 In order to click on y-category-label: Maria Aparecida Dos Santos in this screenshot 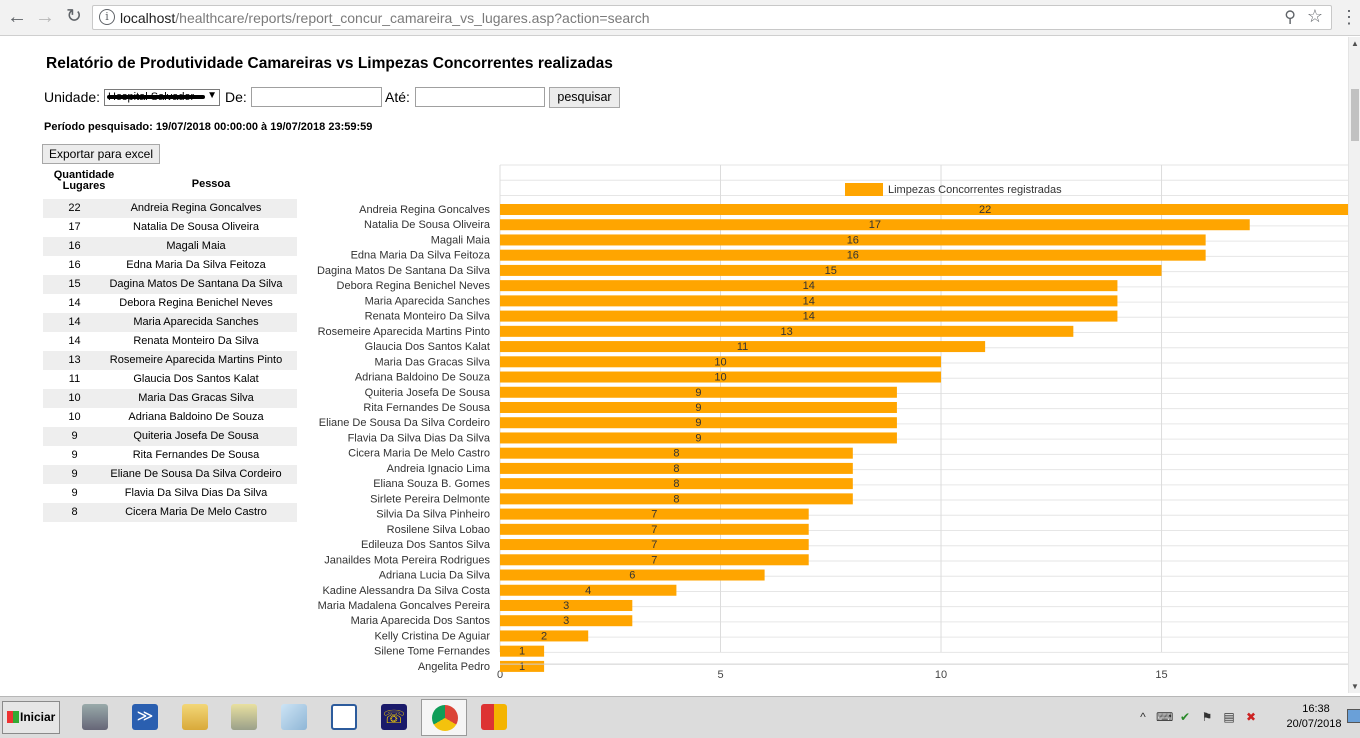, I will do `click(421, 621)`.